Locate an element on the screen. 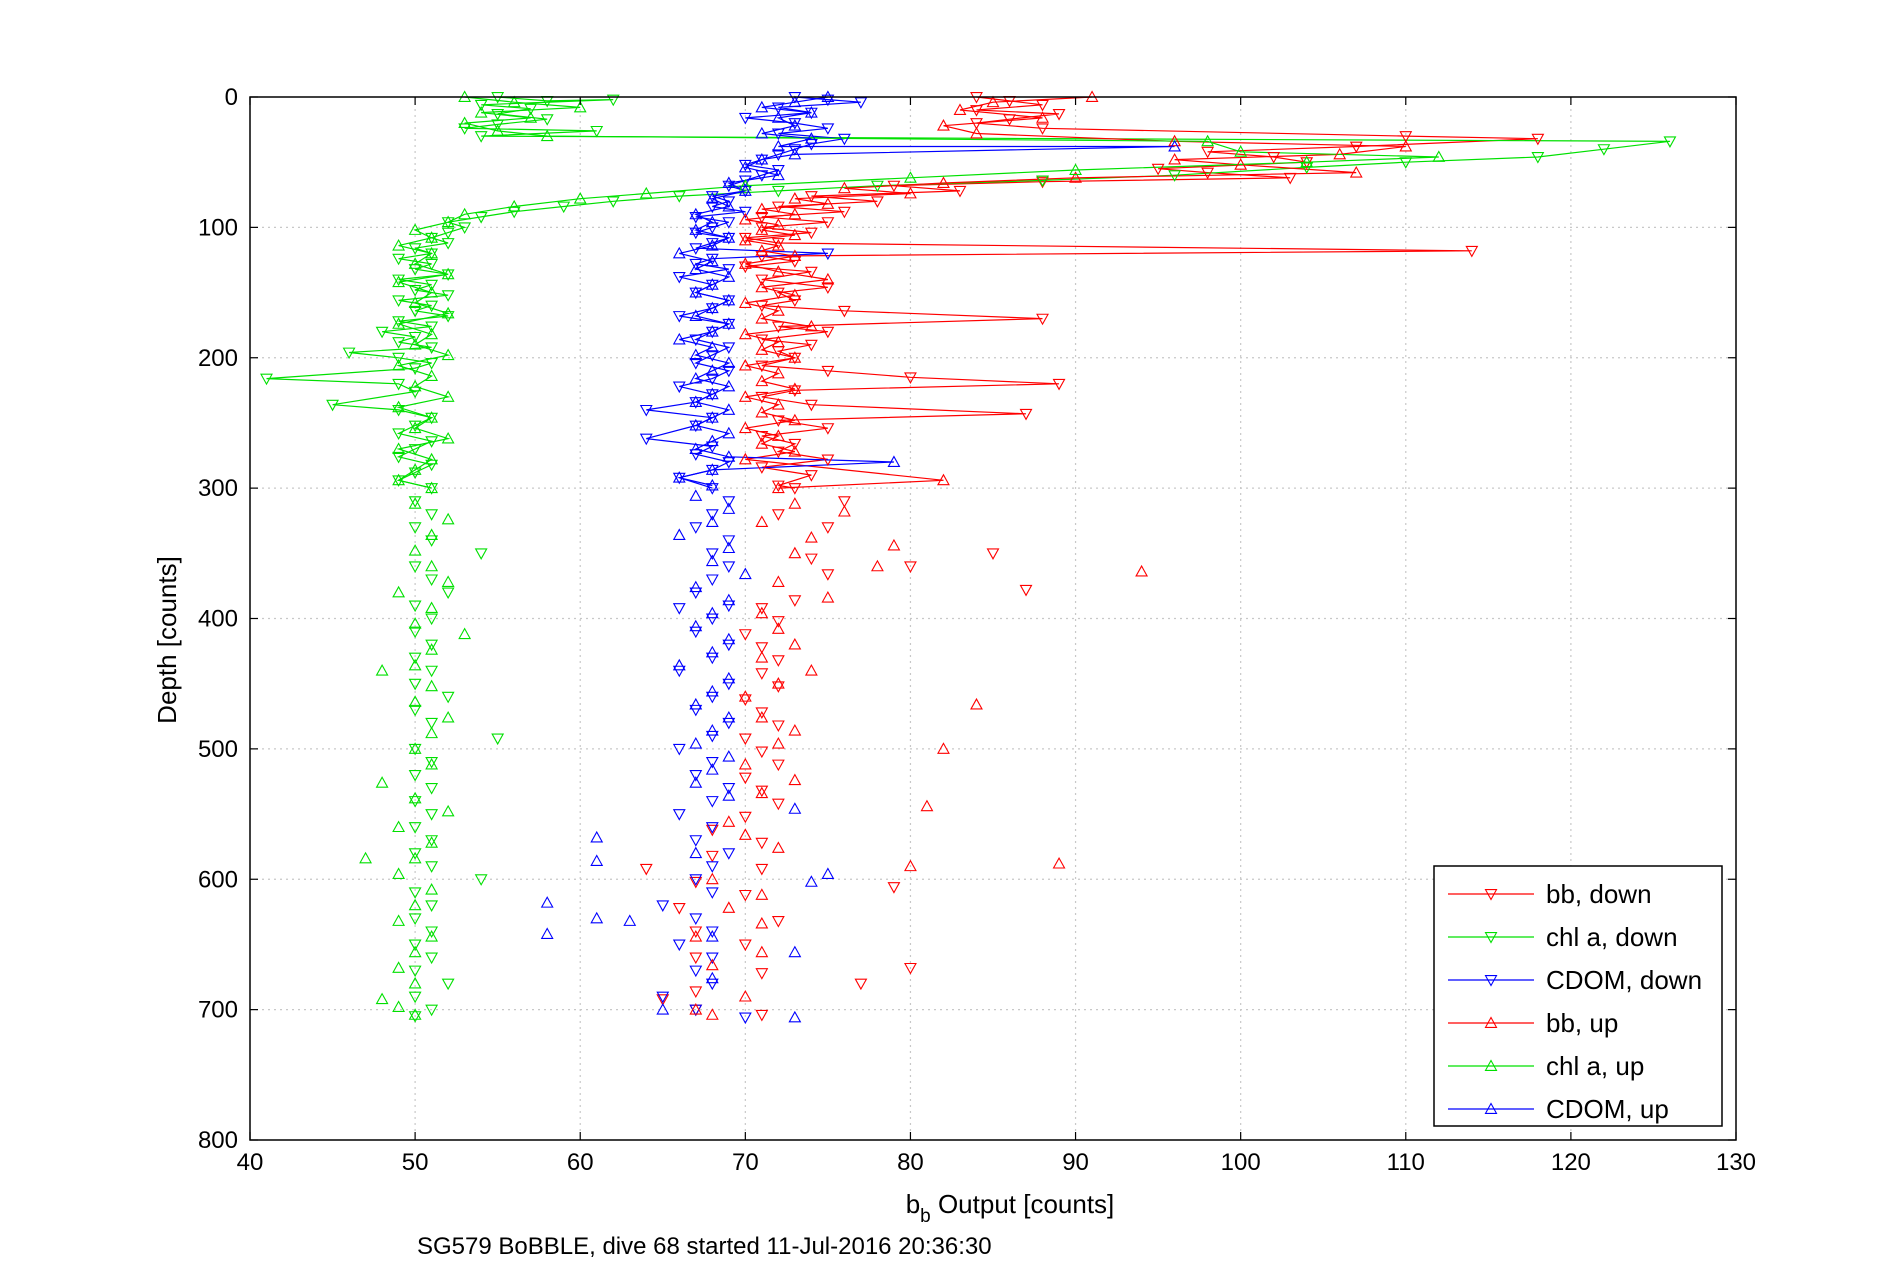 Image resolution: width=1891 pixels, height=1262 pixels. y-tick-label: 500 is located at coordinates (218, 749).